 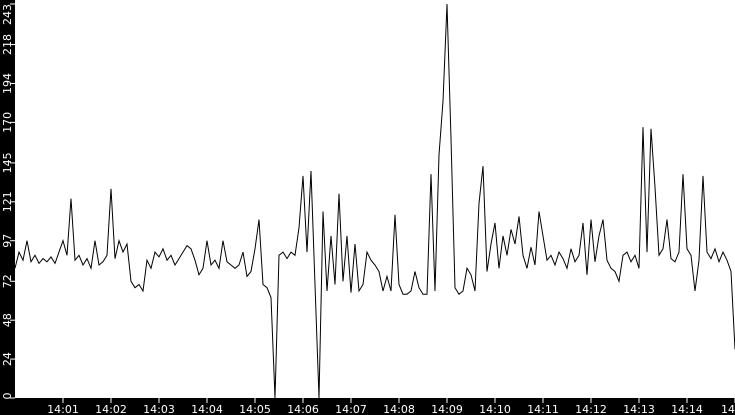 What do you see at coordinates (447, 409) in the screenshot?
I see `x-tick-label: 14:09` at bounding box center [447, 409].